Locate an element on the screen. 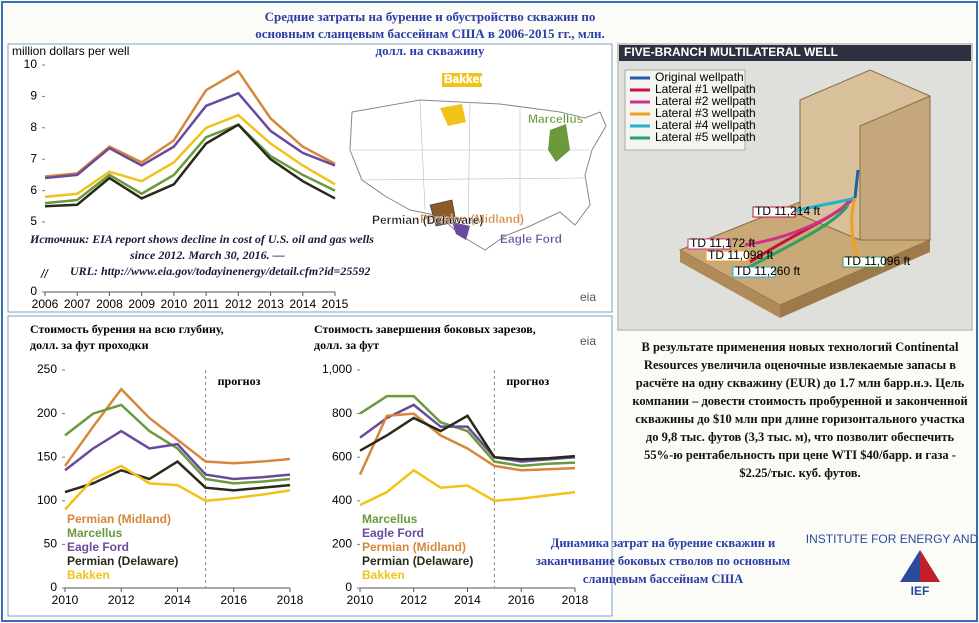 The width and height of the screenshot is (979, 623). td-label: TD 11,096 ft is located at coordinates (878, 261).